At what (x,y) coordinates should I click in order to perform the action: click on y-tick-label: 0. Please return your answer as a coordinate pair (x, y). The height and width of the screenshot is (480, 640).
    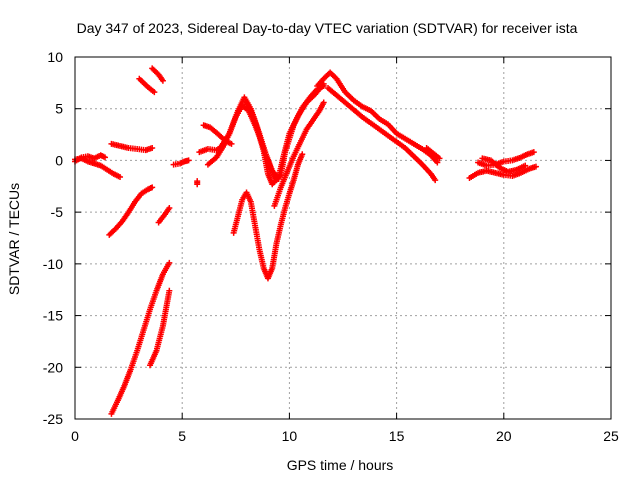
    Looking at the image, I should click on (59, 160).